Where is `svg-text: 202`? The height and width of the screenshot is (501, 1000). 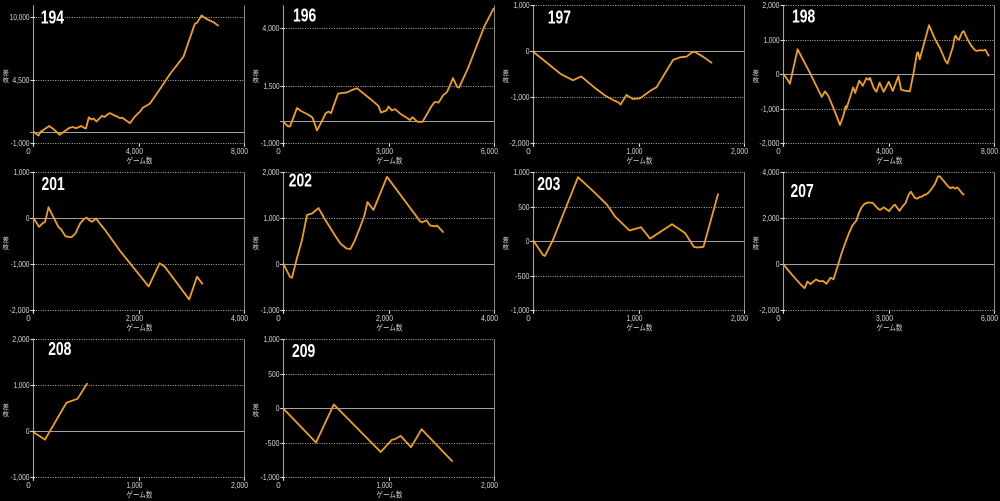
svg-text: 202 is located at coordinates (300, 181).